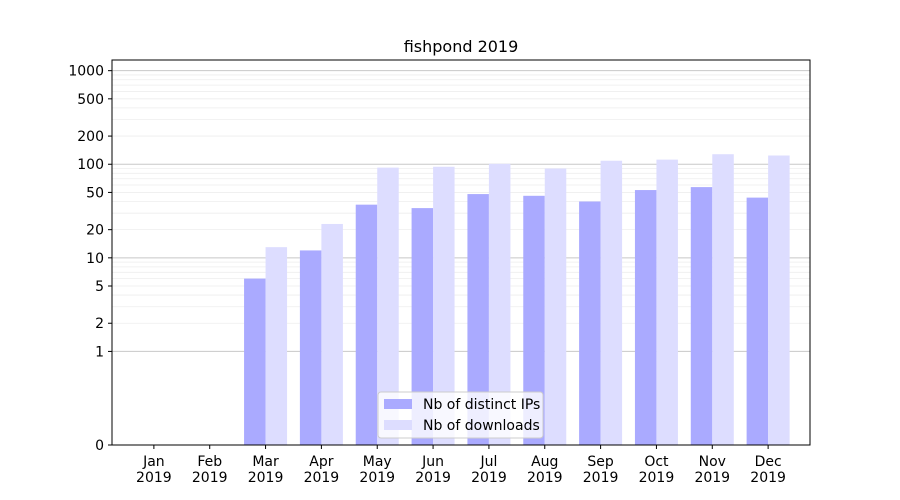 This screenshot has height=500, width=900. What do you see at coordinates (95, 193) in the screenshot?
I see `y-tick-label: 50` at bounding box center [95, 193].